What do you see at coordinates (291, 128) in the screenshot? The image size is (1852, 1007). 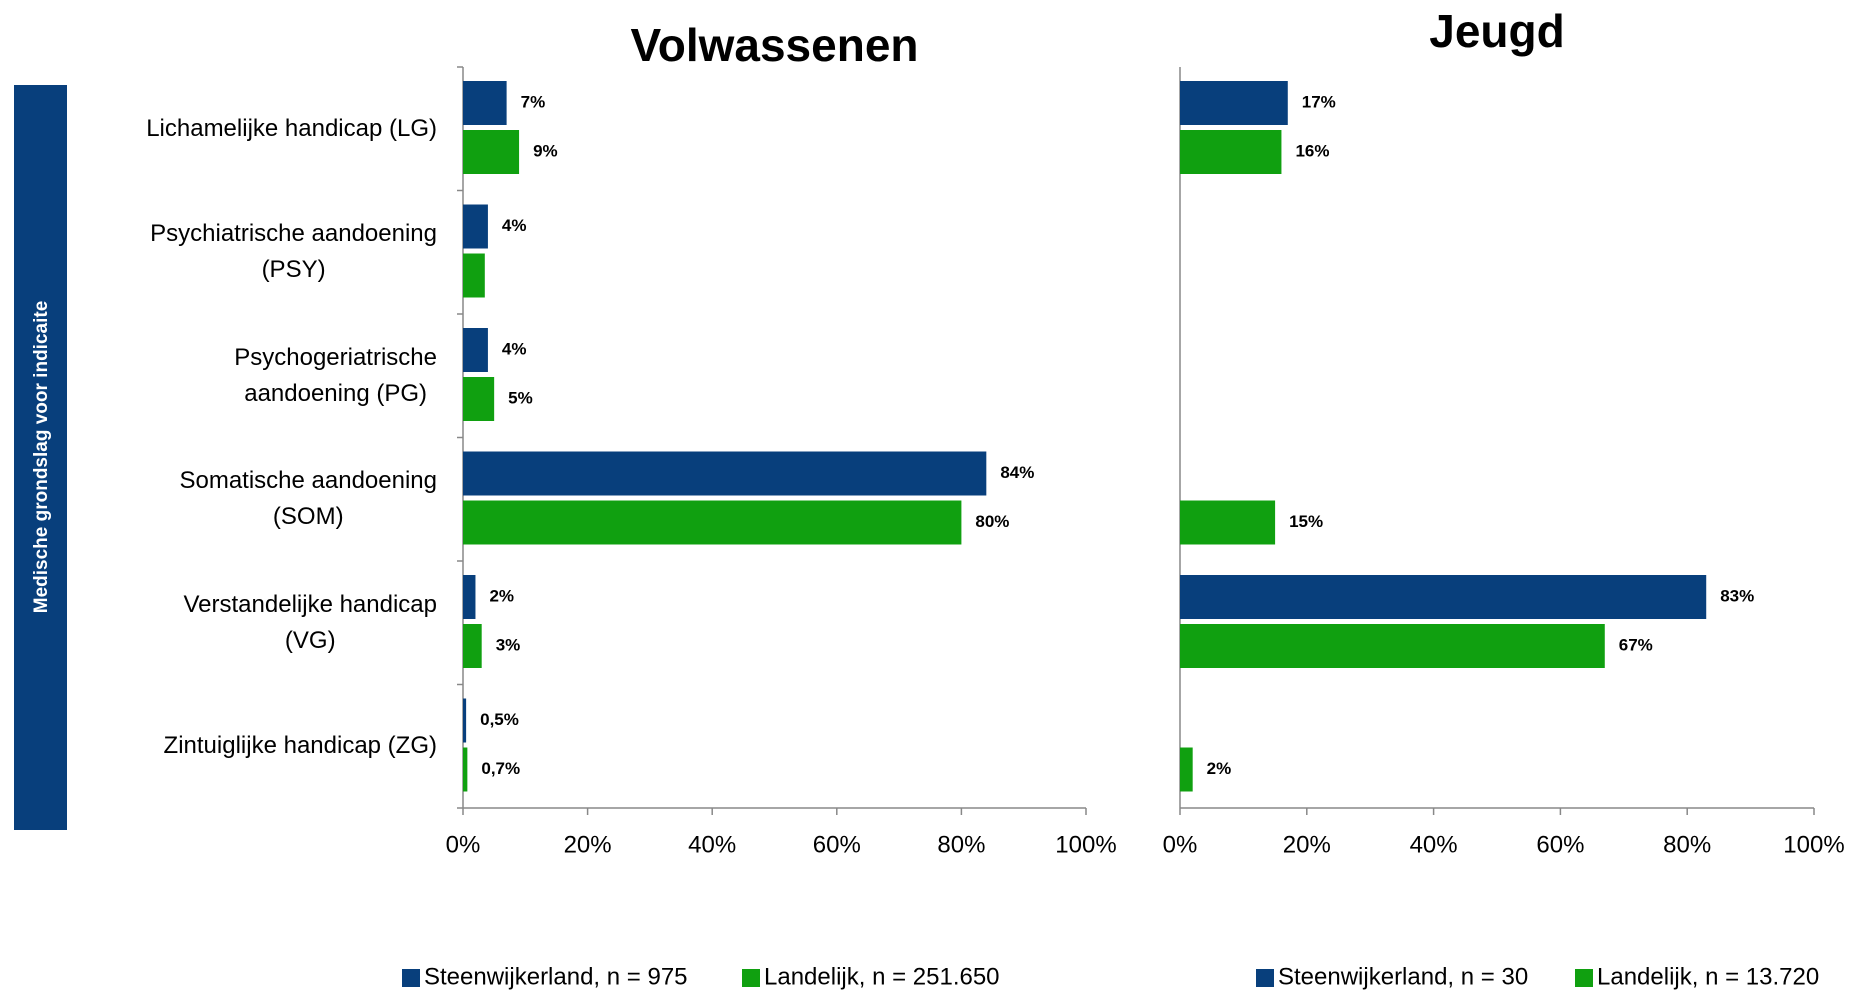 I see `y-tick-label: Lichamelijke handicap (LG)` at bounding box center [291, 128].